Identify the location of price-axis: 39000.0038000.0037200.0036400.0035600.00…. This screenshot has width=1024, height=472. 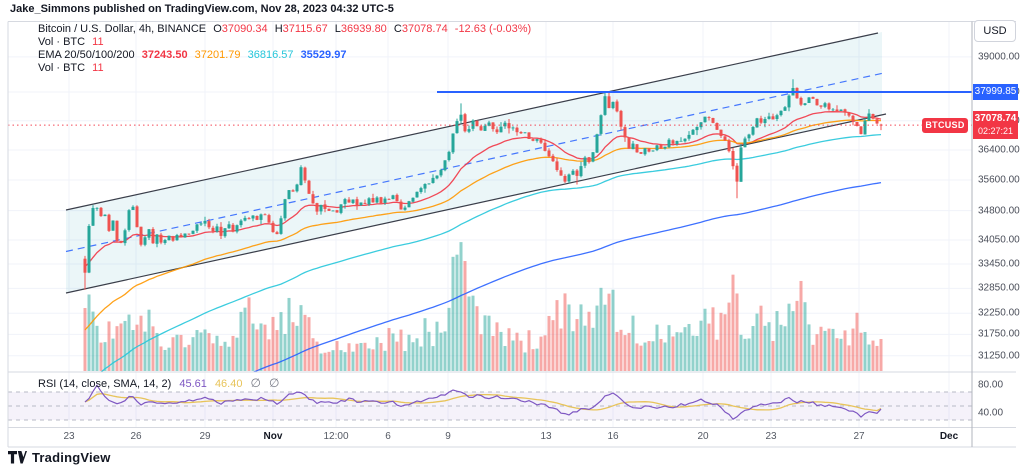
(998, 223).